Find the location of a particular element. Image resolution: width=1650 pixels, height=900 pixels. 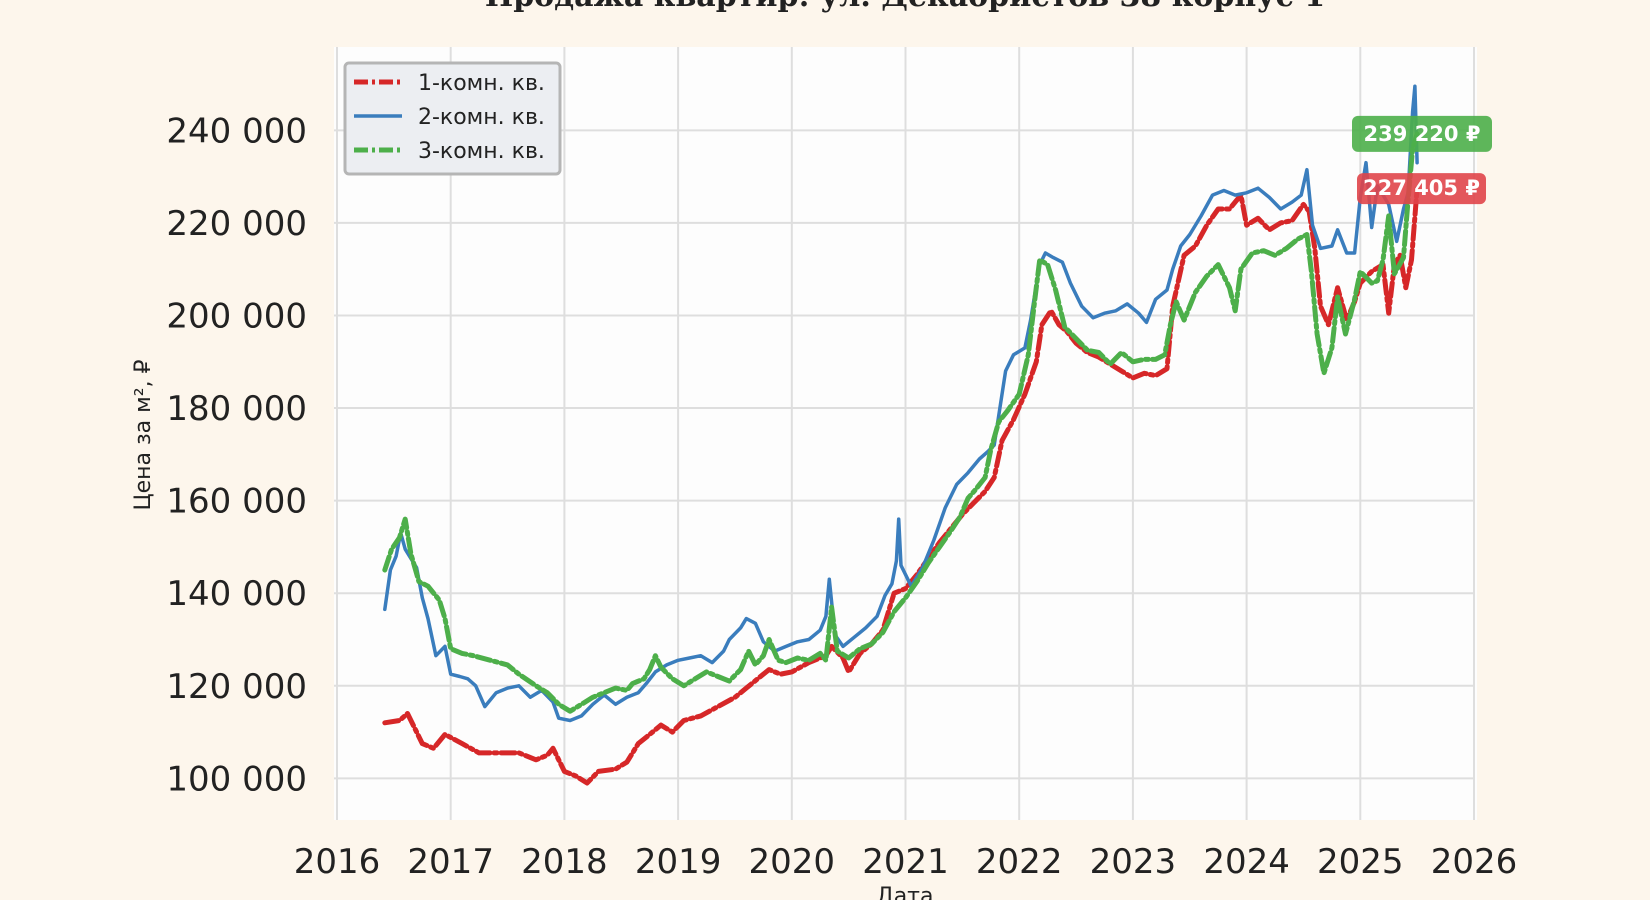

legend-label: 2-комн. кв. is located at coordinates (481, 117).